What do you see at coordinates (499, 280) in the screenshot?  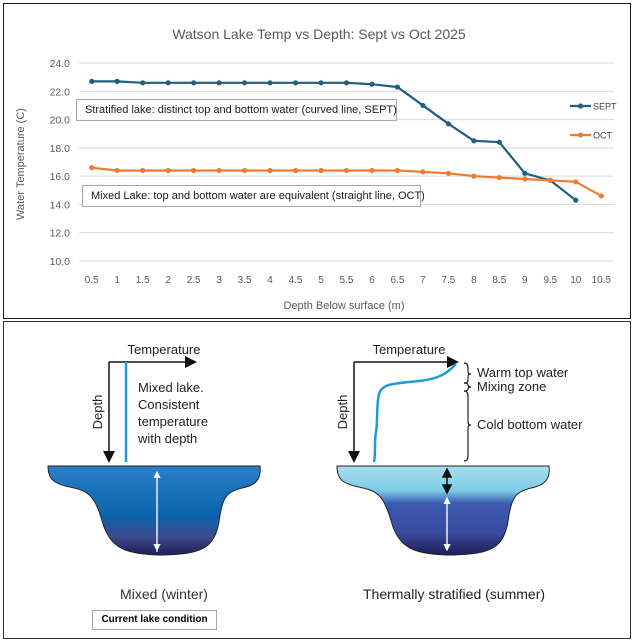 I see `x-tick-label: 8.5` at bounding box center [499, 280].